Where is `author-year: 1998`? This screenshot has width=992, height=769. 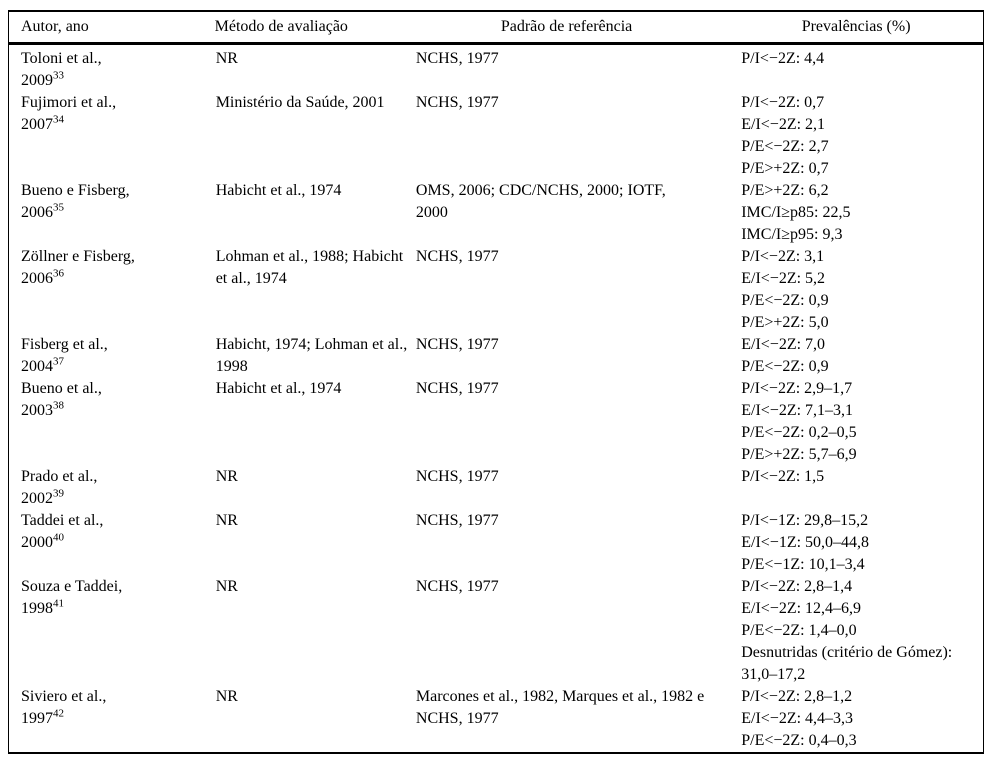 author-year: 1998 is located at coordinates (37, 608).